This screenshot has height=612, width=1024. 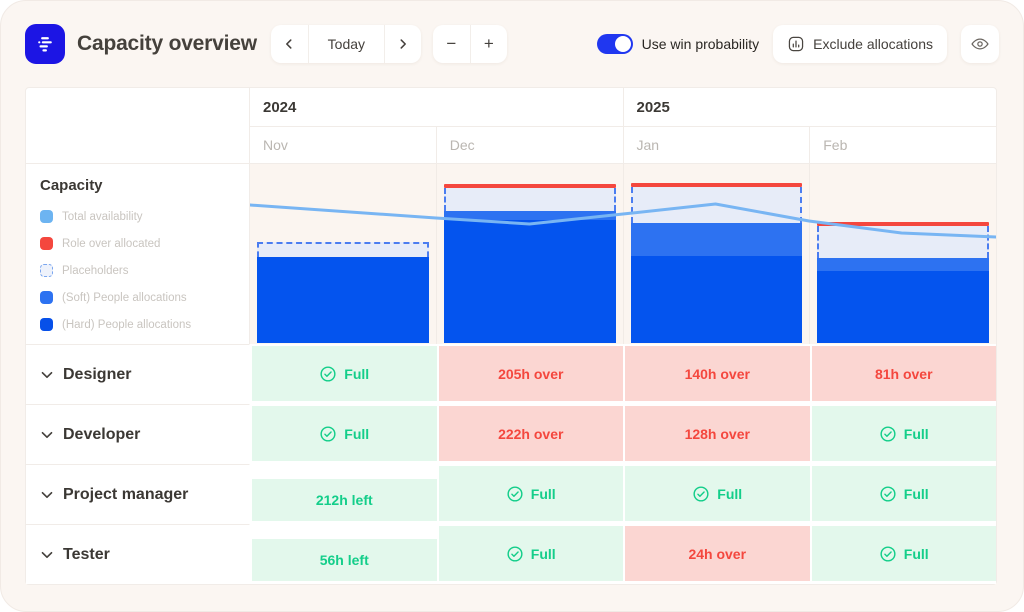 I want to click on capacity-cell-text: 140h over, so click(x=717, y=373).